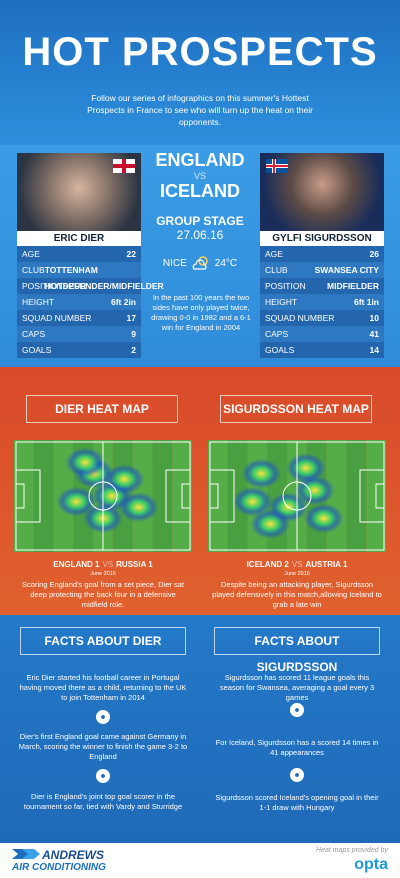 Image resolution: width=400 pixels, height=878 pixels. What do you see at coordinates (131, 254) in the screenshot?
I see `stat-value: 22` at bounding box center [131, 254].